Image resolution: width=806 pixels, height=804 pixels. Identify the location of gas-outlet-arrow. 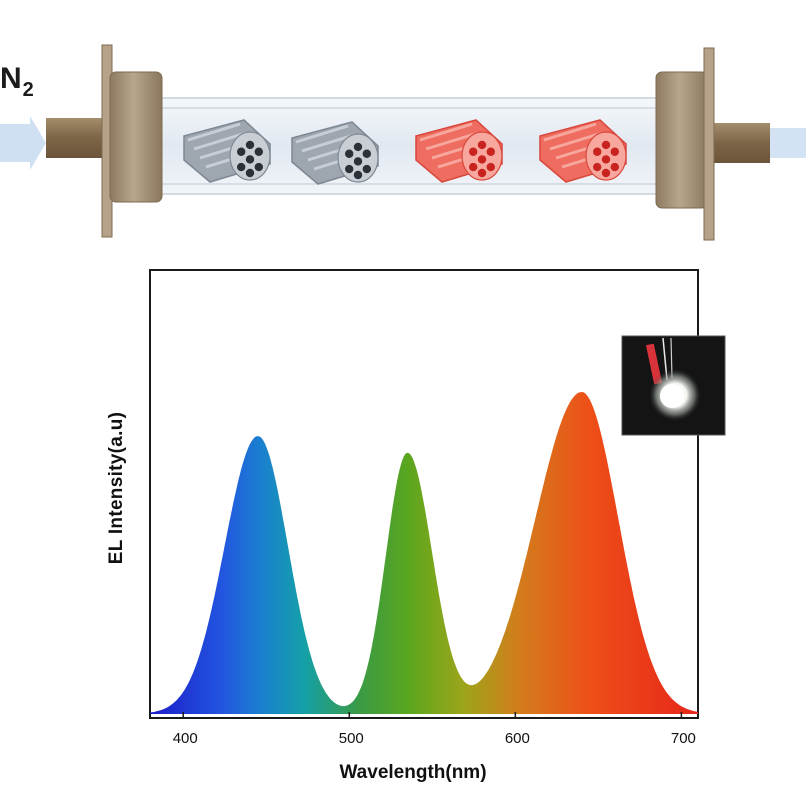
(787, 143).